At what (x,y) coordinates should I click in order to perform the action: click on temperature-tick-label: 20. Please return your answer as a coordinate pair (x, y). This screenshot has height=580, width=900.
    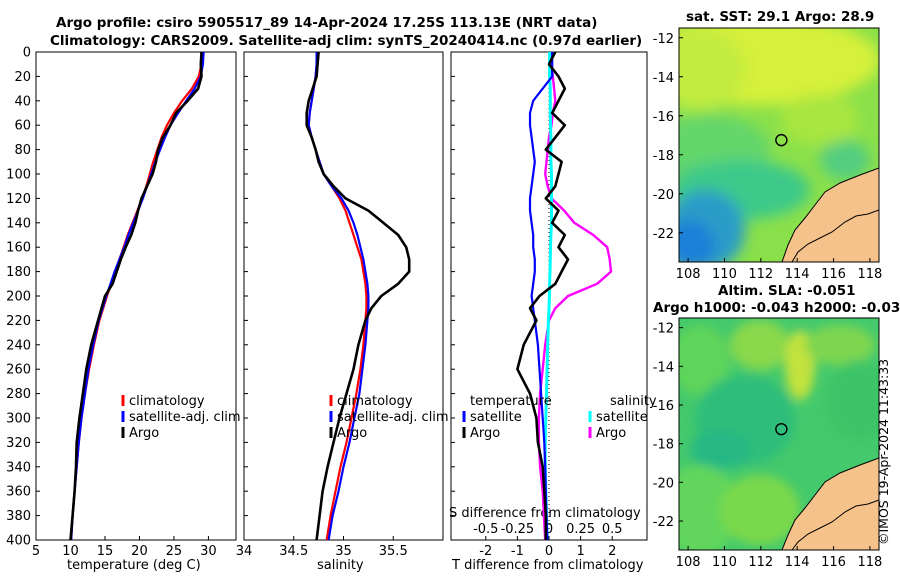
    Looking at the image, I should click on (139, 551).